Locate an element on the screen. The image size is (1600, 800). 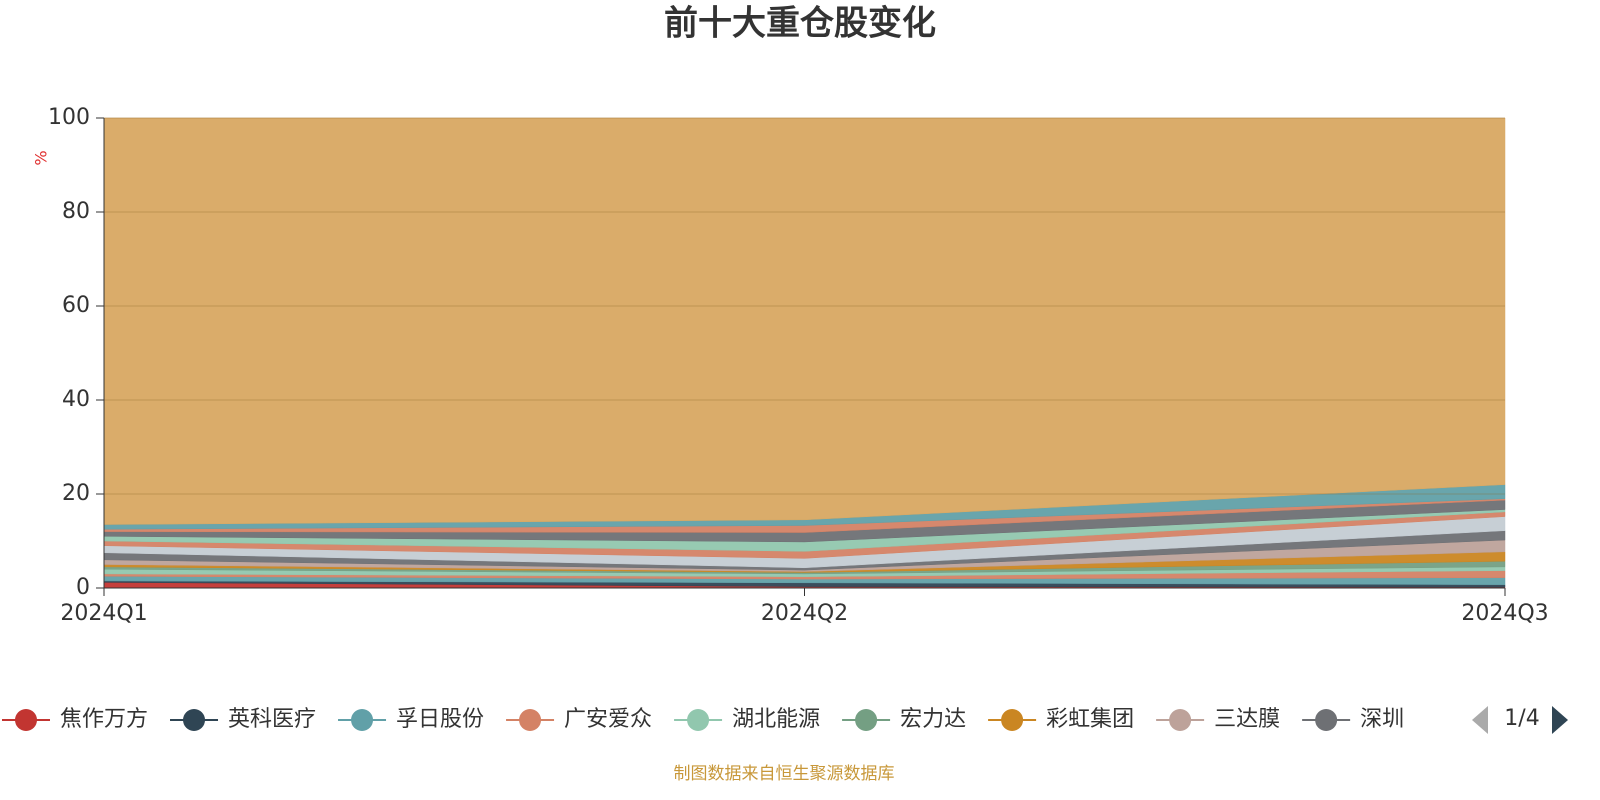
x-tick-label: 2024Q3 is located at coordinates (1504, 613).